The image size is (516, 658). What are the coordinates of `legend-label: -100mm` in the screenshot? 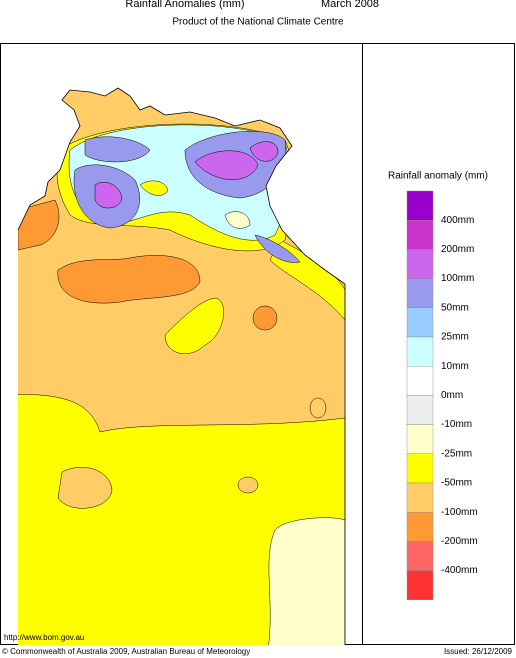 It's located at (459, 512).